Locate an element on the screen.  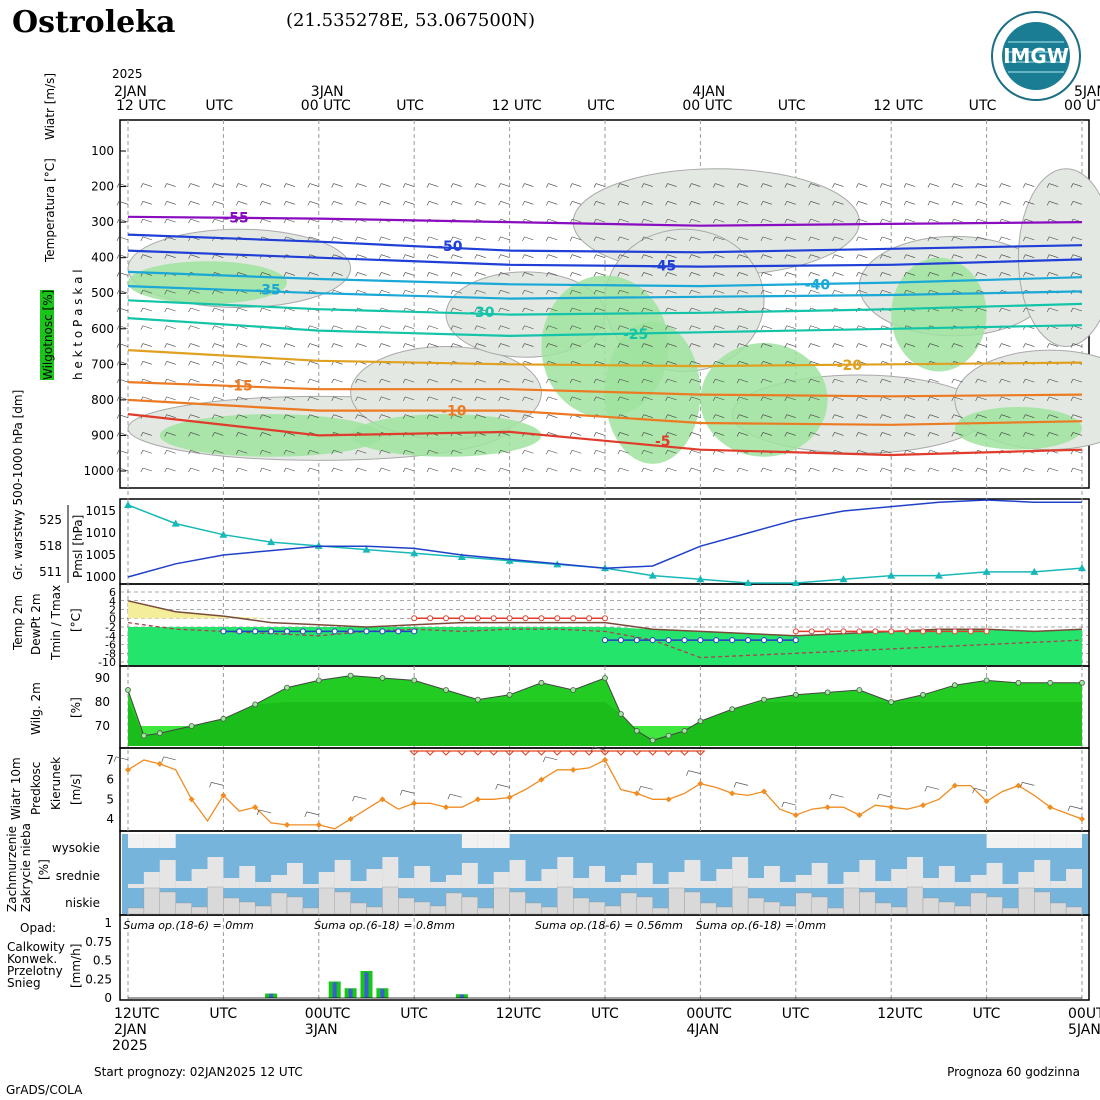
rh-label: Wilg. 2m is located at coordinates (36, 708).